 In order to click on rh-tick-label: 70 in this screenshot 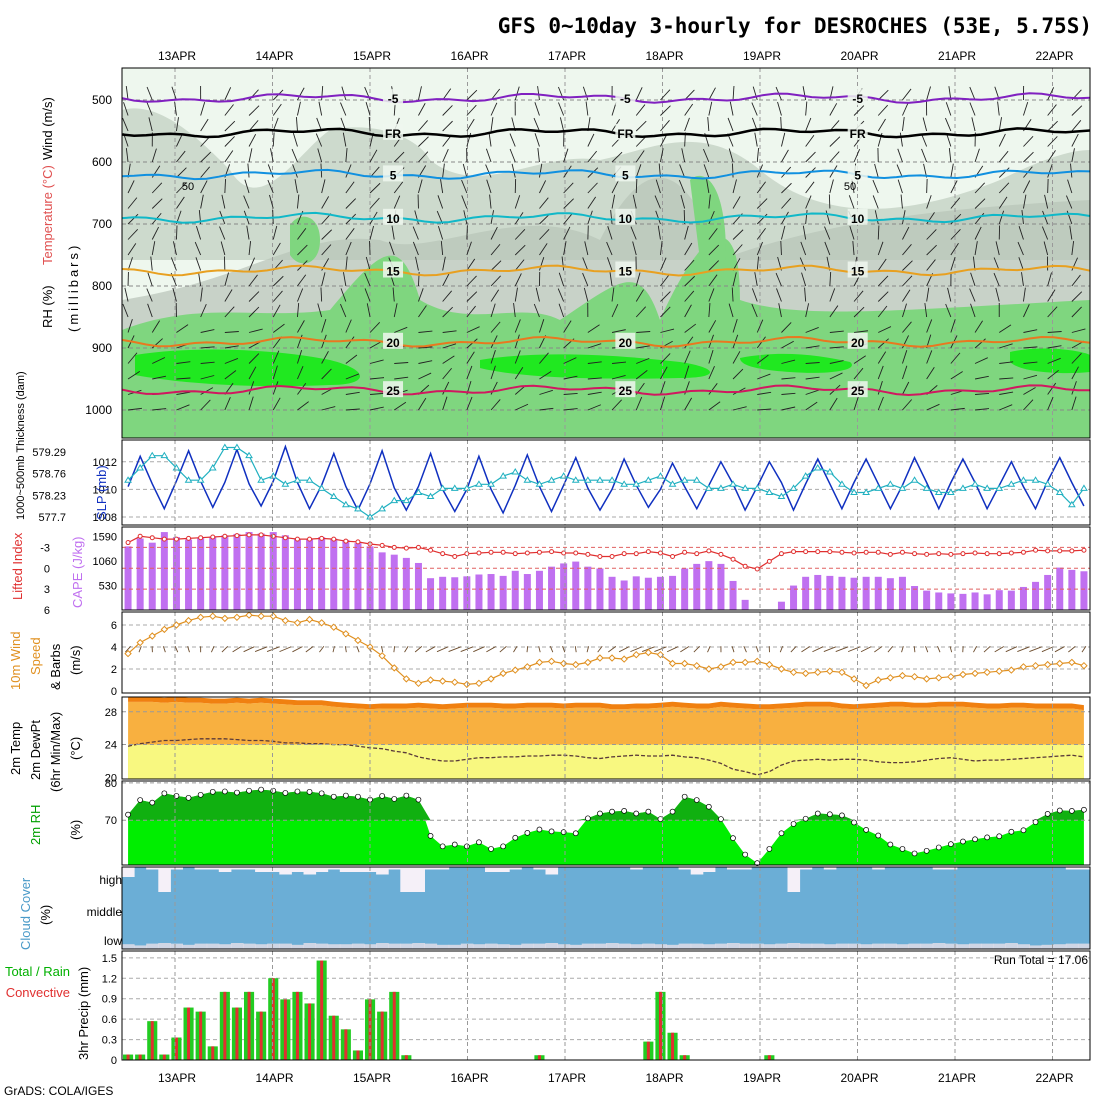, I will do `click(111, 821)`.